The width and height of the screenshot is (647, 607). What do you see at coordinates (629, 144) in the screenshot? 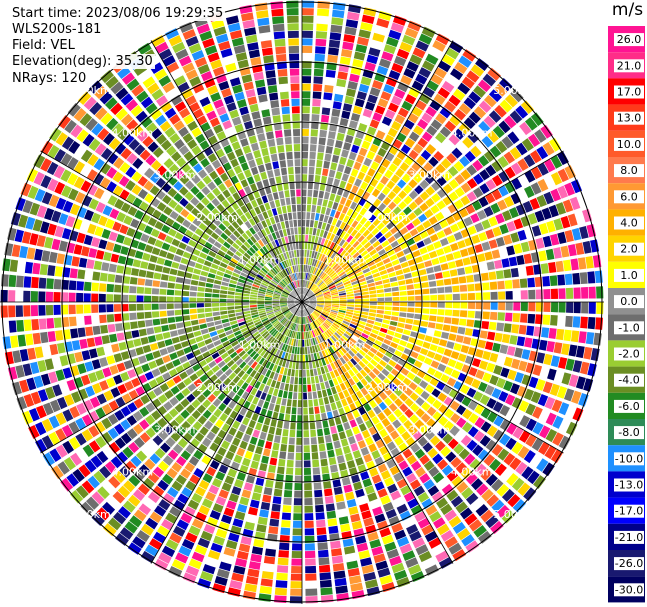
I see `colorbar-label-bg` at bounding box center [629, 144].